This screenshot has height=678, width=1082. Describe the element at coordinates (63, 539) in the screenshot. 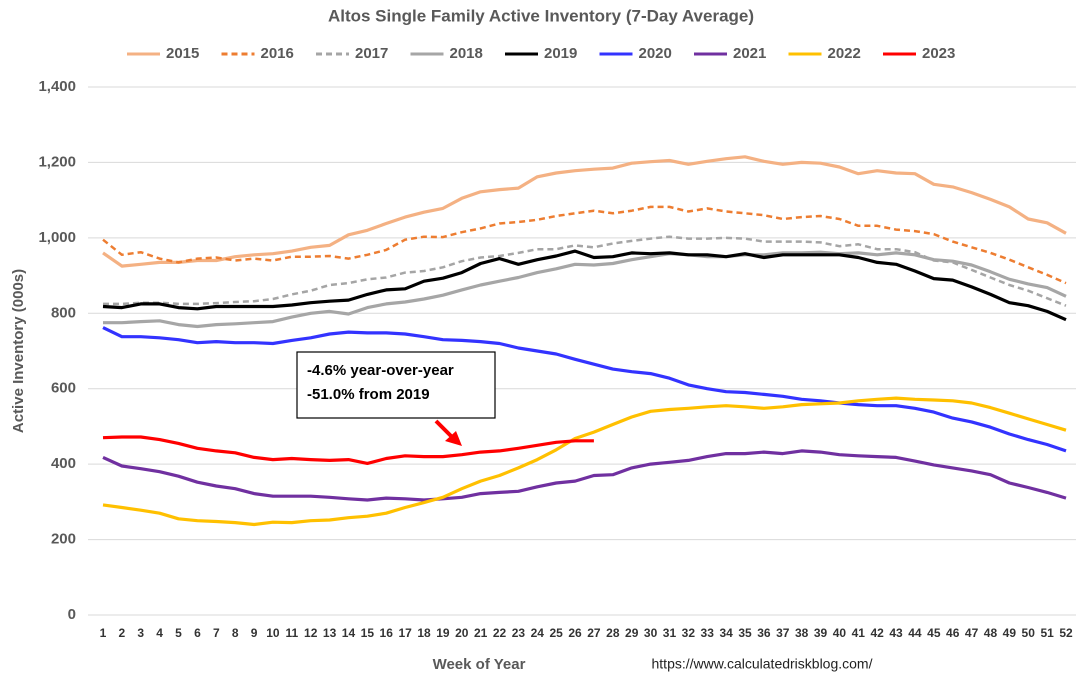

I see `y-tick-label: 200` at that location.